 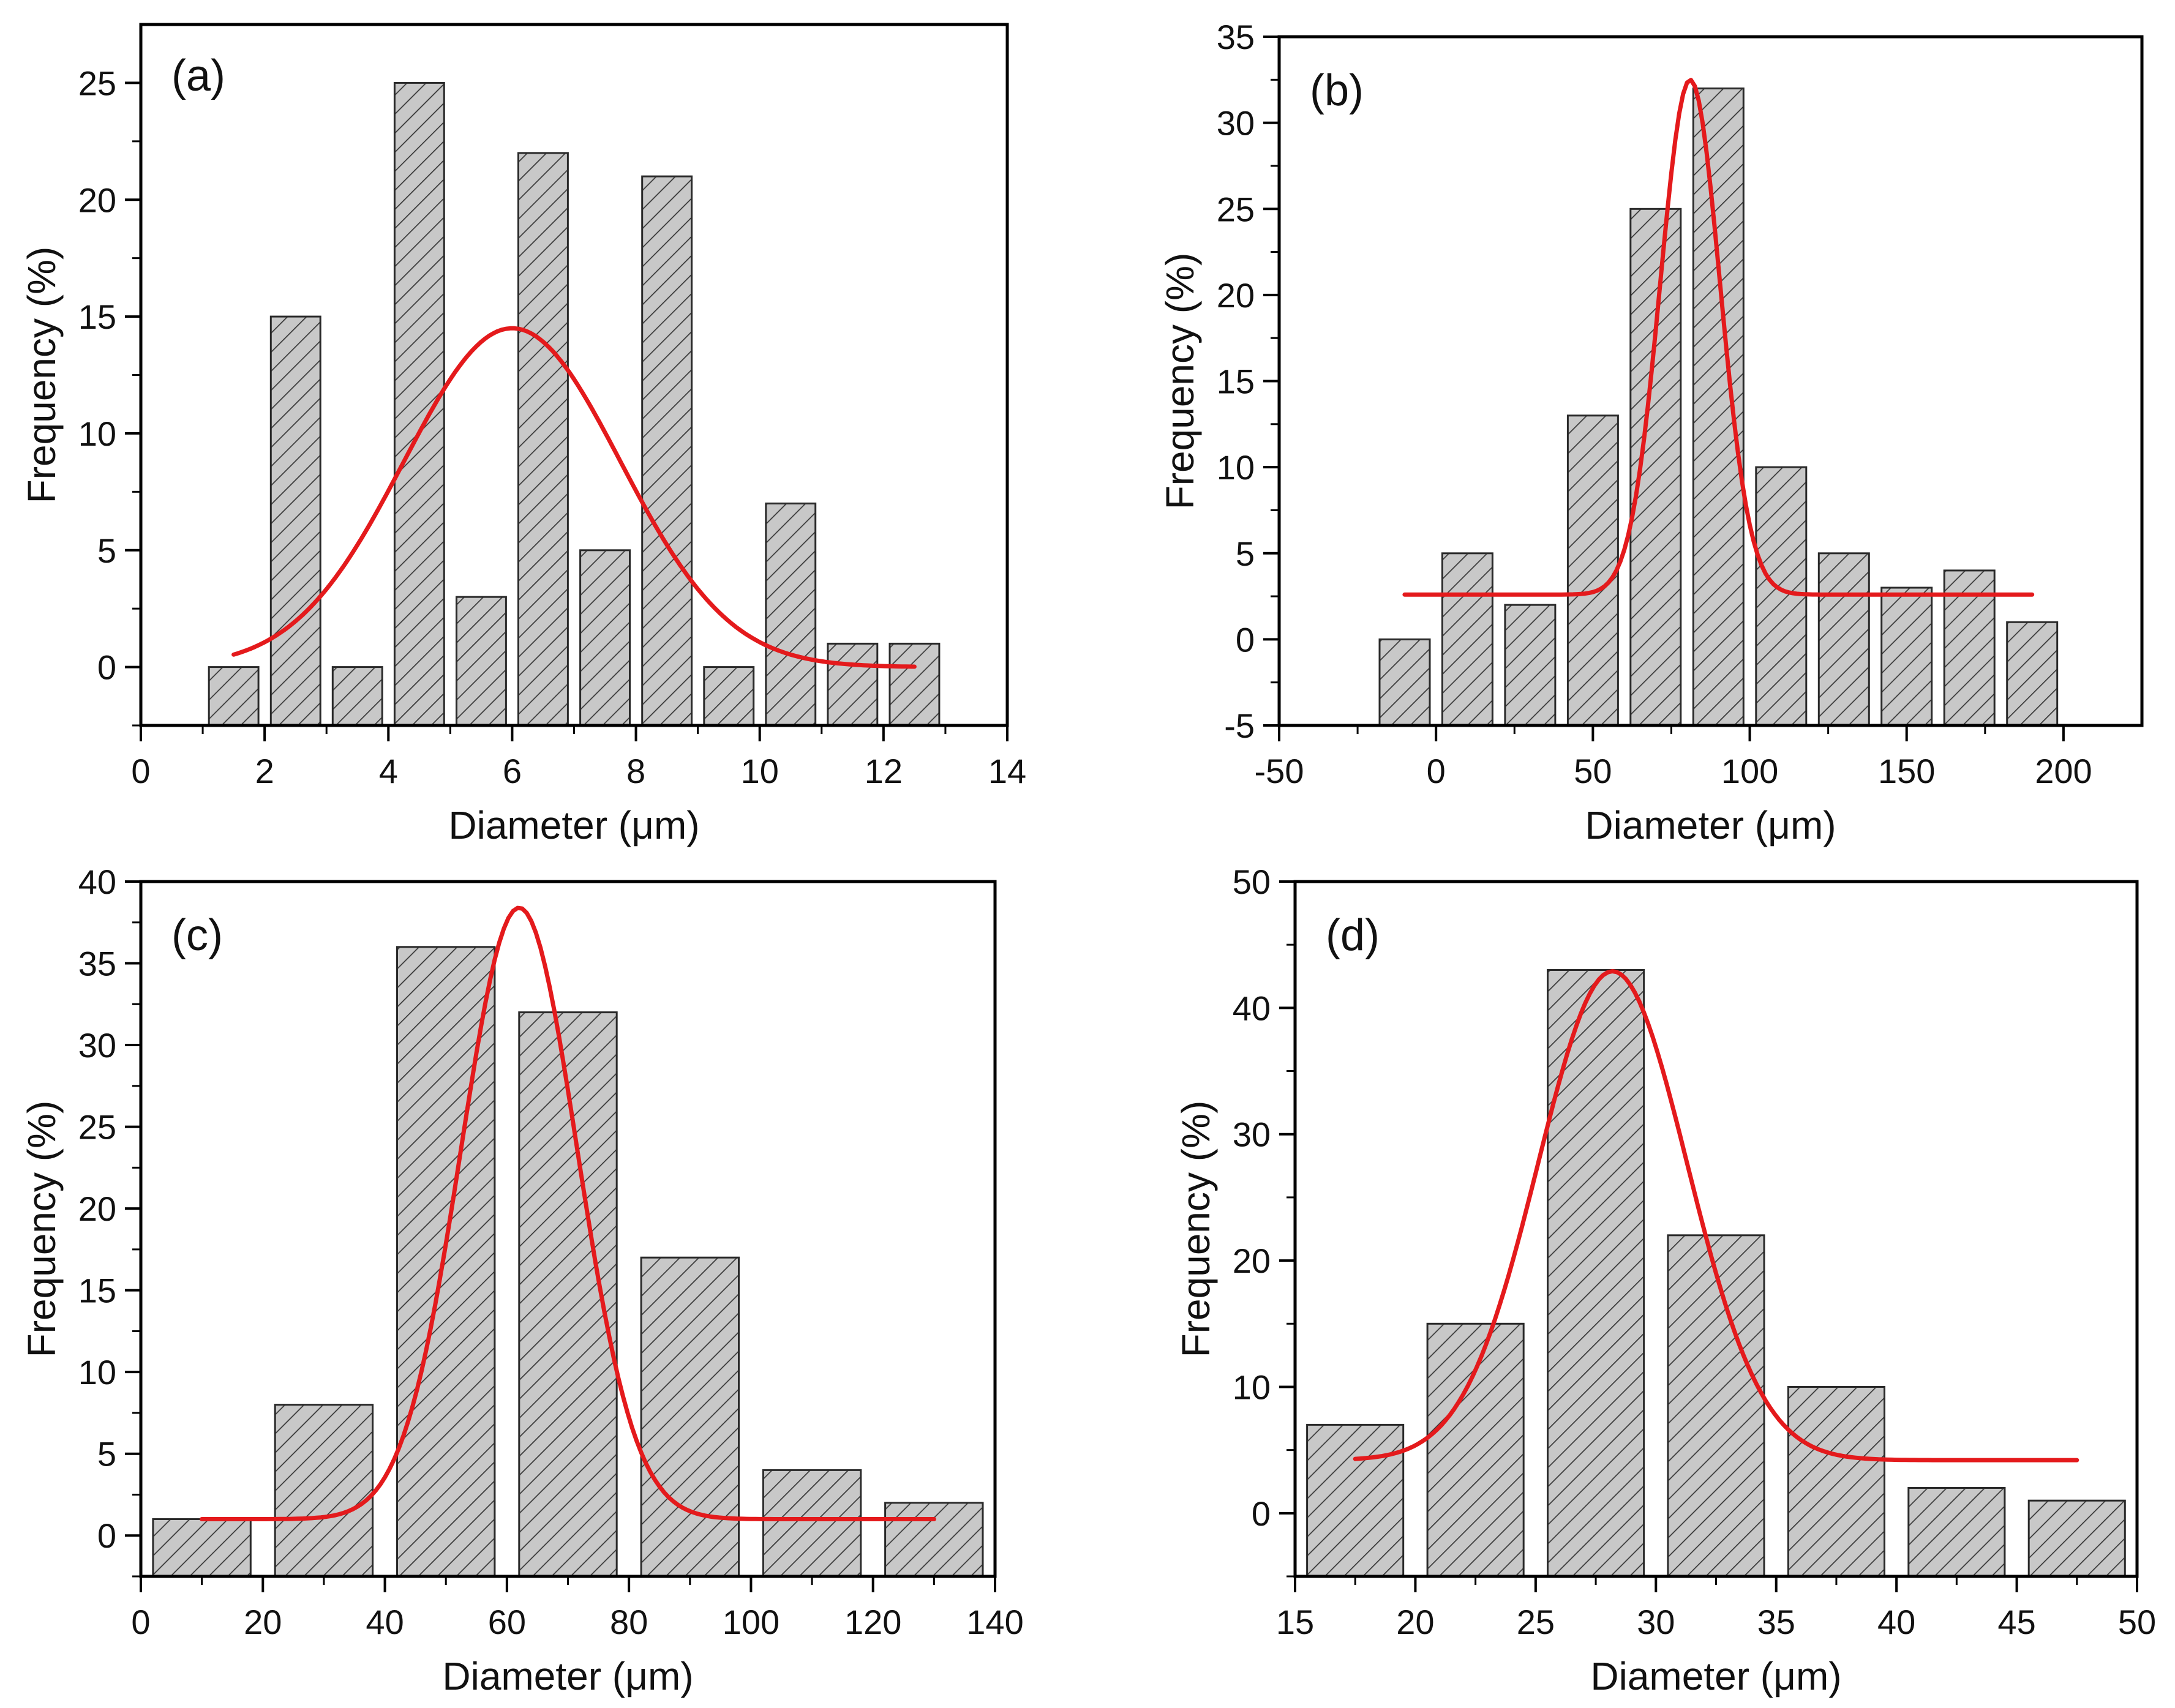 What do you see at coordinates (1252, 1387) in the screenshot?
I see `y-tick-label-d-1: 10` at bounding box center [1252, 1387].